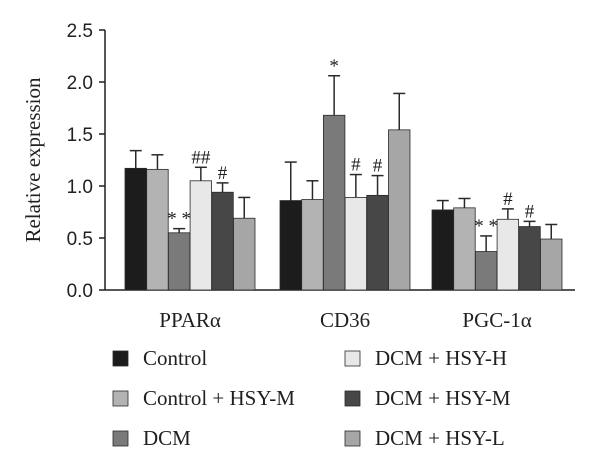 This screenshot has width=600, height=464. Describe the element at coordinates (33, 160) in the screenshot. I see `y-axis-label: Relative expression` at that location.